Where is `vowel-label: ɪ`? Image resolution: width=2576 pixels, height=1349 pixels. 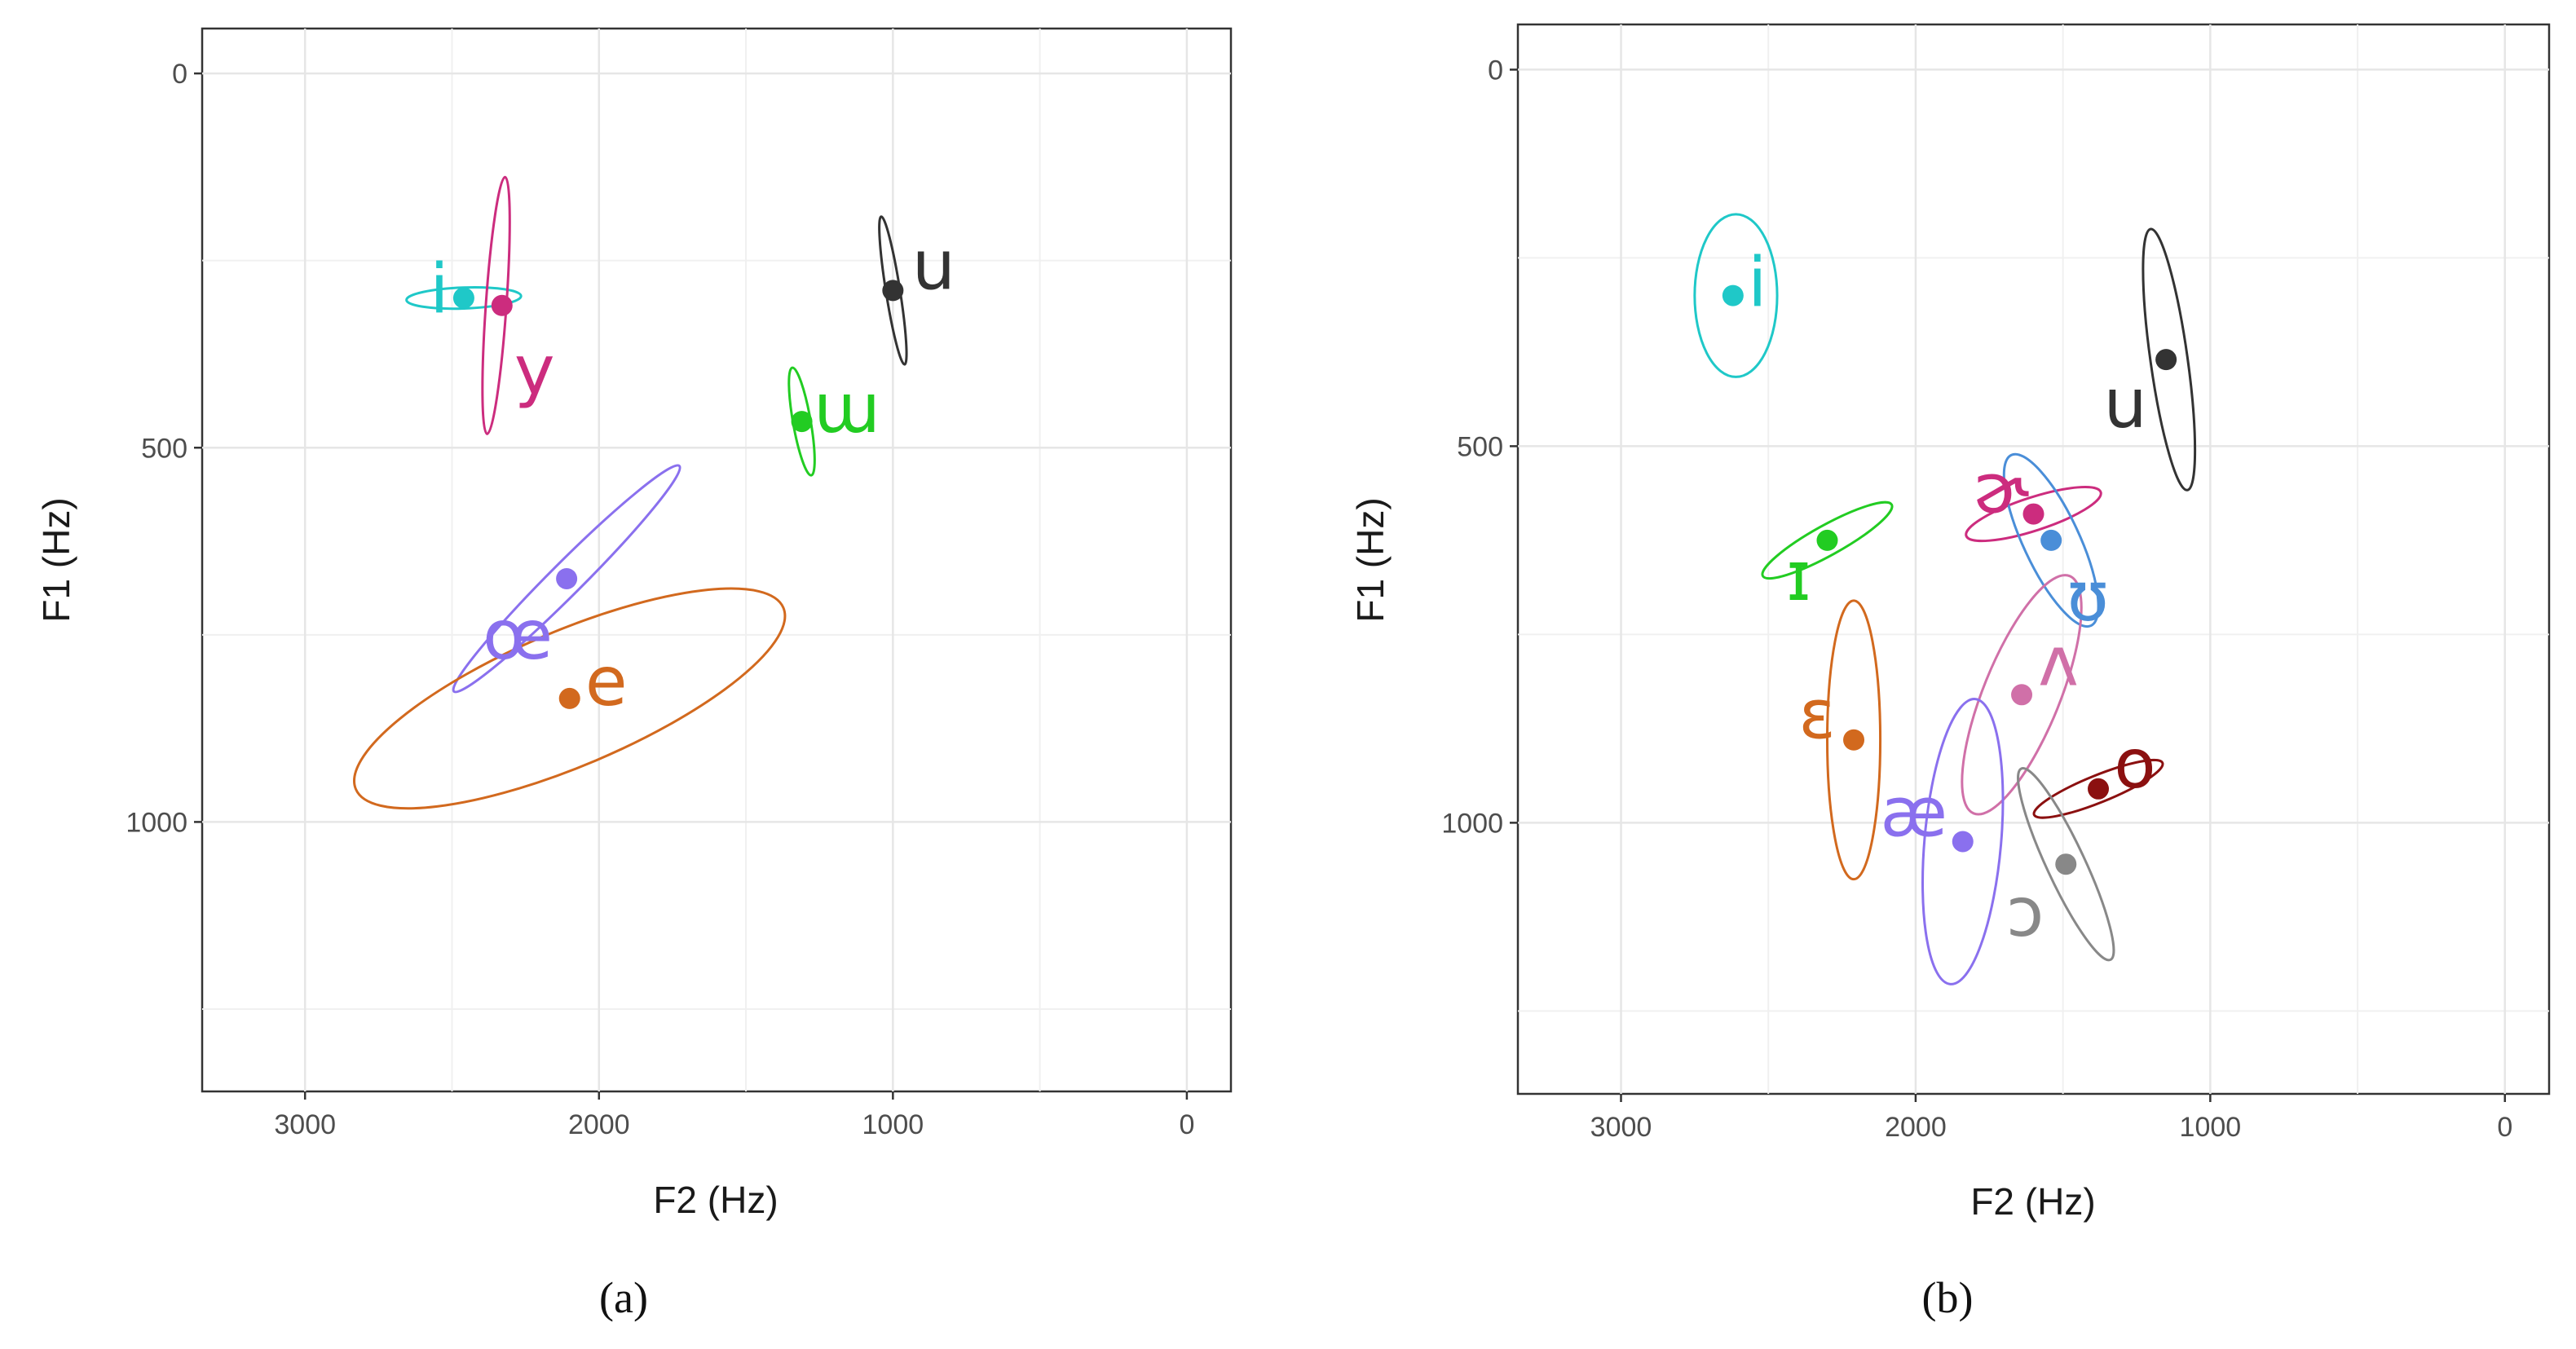 vowel-label: ɪ is located at coordinates (1798, 576).